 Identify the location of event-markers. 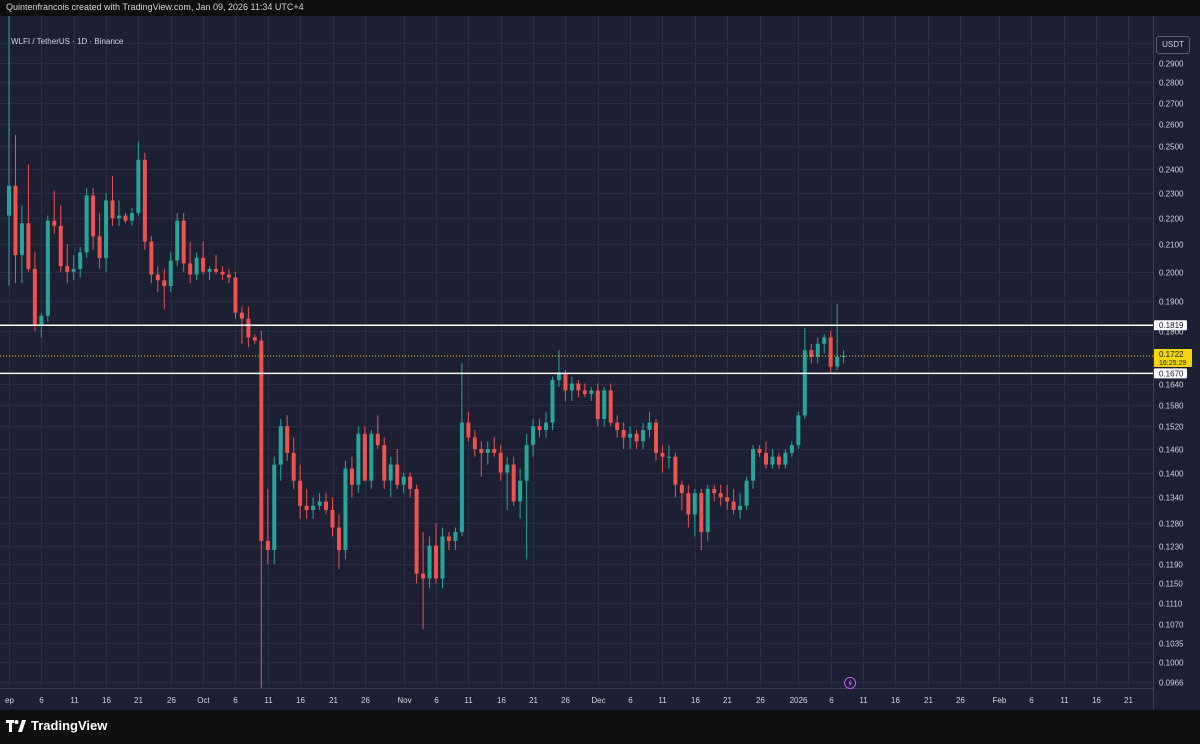
(850, 683).